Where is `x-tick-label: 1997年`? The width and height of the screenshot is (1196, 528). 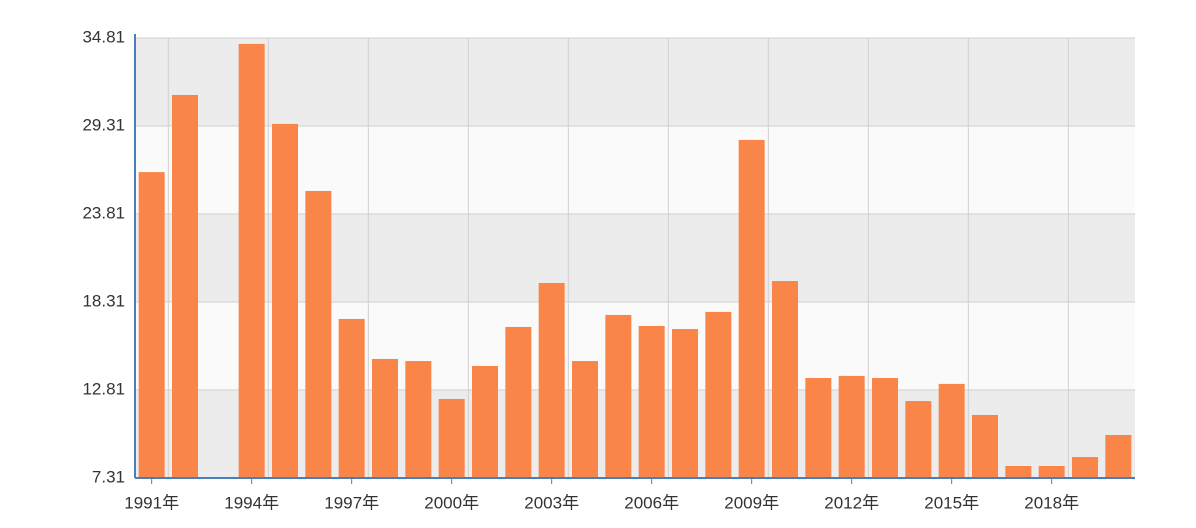 x-tick-label: 1997年 is located at coordinates (351, 502).